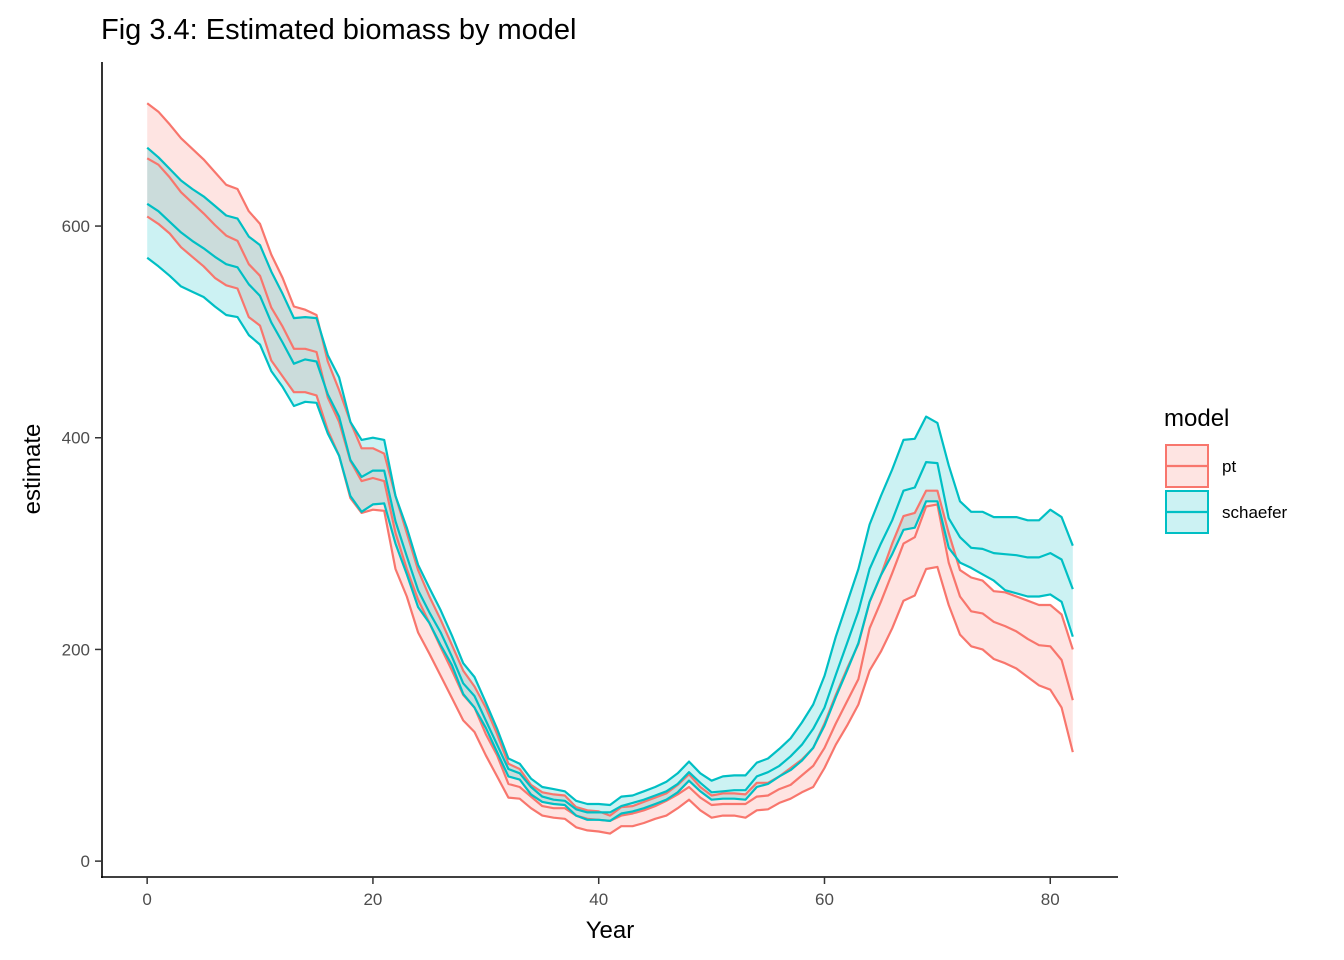 The width and height of the screenshot is (1344, 960). Describe the element at coordinates (146, 899) in the screenshot. I see `x-tick-label: 0` at that location.